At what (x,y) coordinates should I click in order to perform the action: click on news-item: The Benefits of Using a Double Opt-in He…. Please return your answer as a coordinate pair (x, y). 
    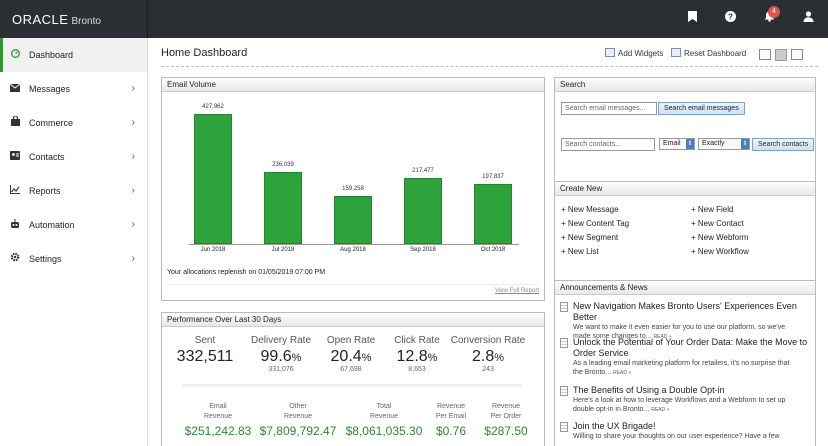
    Looking at the image, I should click on (689, 400).